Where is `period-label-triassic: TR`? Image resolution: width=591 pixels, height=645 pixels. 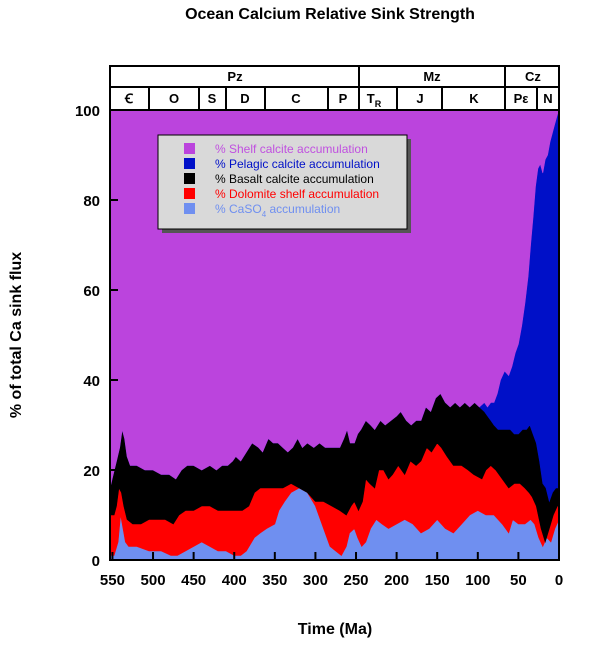
period-label-triassic: TR is located at coordinates (374, 100).